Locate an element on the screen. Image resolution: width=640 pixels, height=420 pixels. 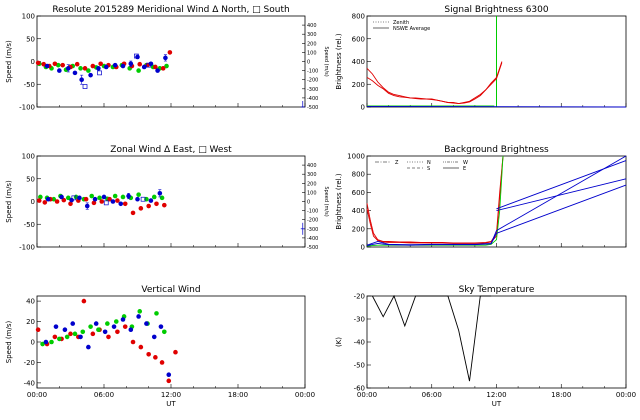
meridional-frame is located at coordinates (171, 61).